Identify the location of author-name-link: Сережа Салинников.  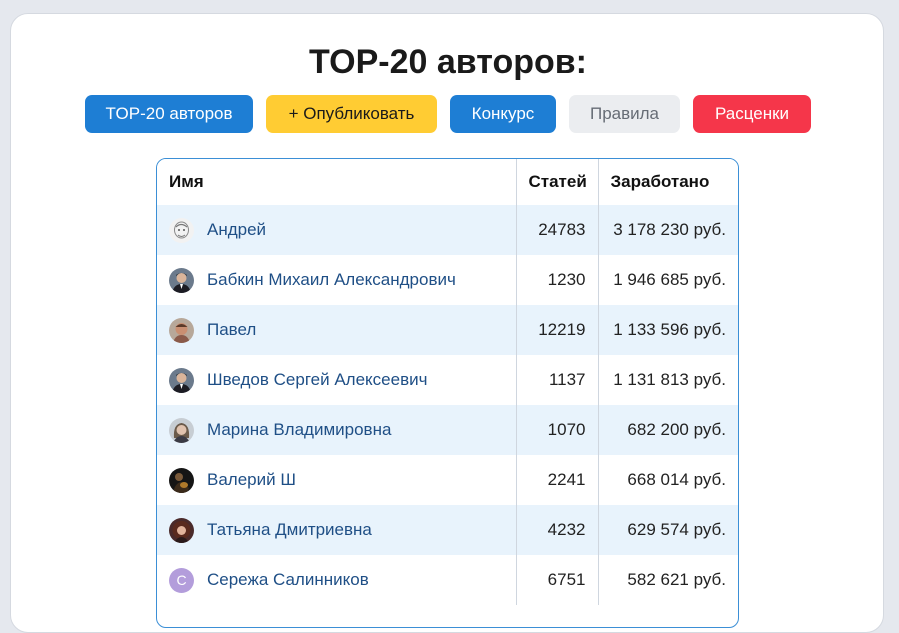
(288, 579).